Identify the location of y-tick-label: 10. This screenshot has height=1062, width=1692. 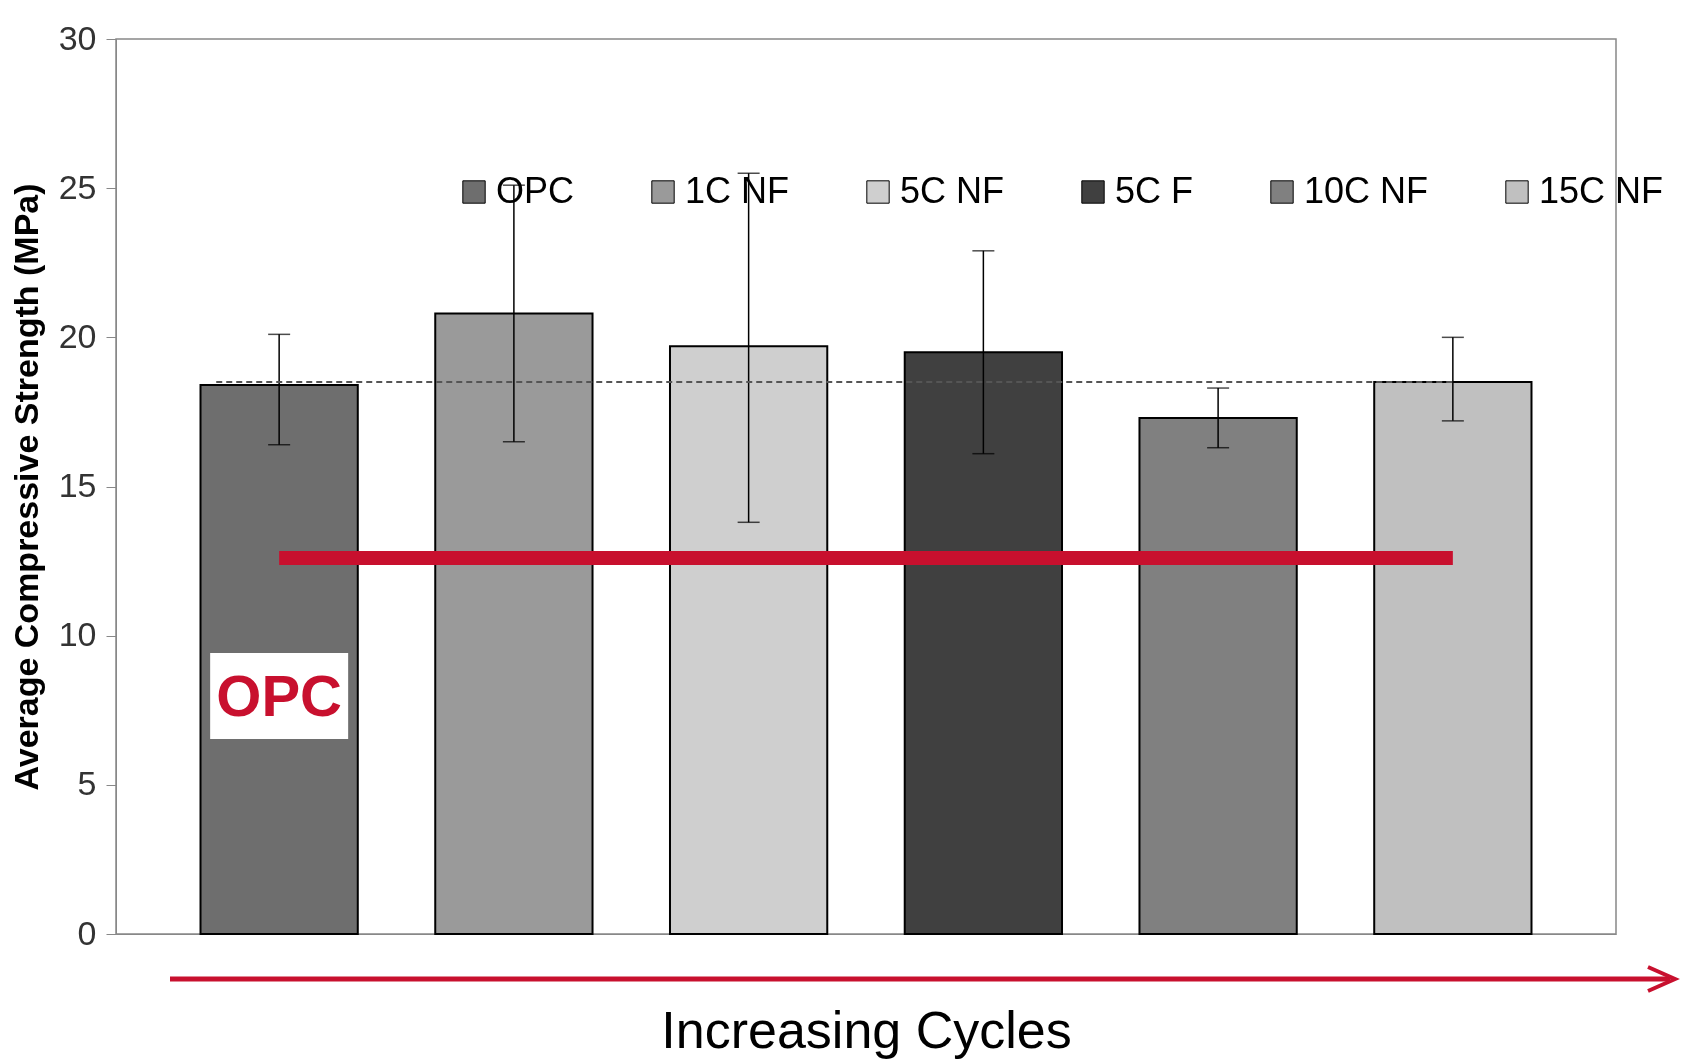
(77, 634).